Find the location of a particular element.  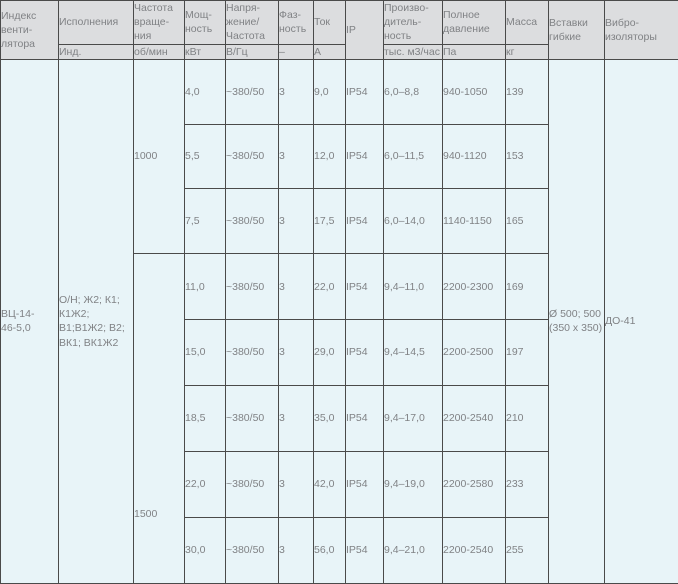

cell-power: 7,5 is located at coordinates (205, 221).